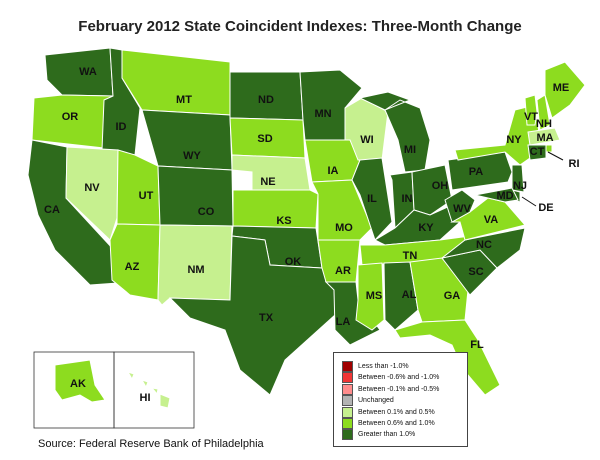 The width and height of the screenshot is (600, 460). I want to click on state-ms, so click(370, 296).